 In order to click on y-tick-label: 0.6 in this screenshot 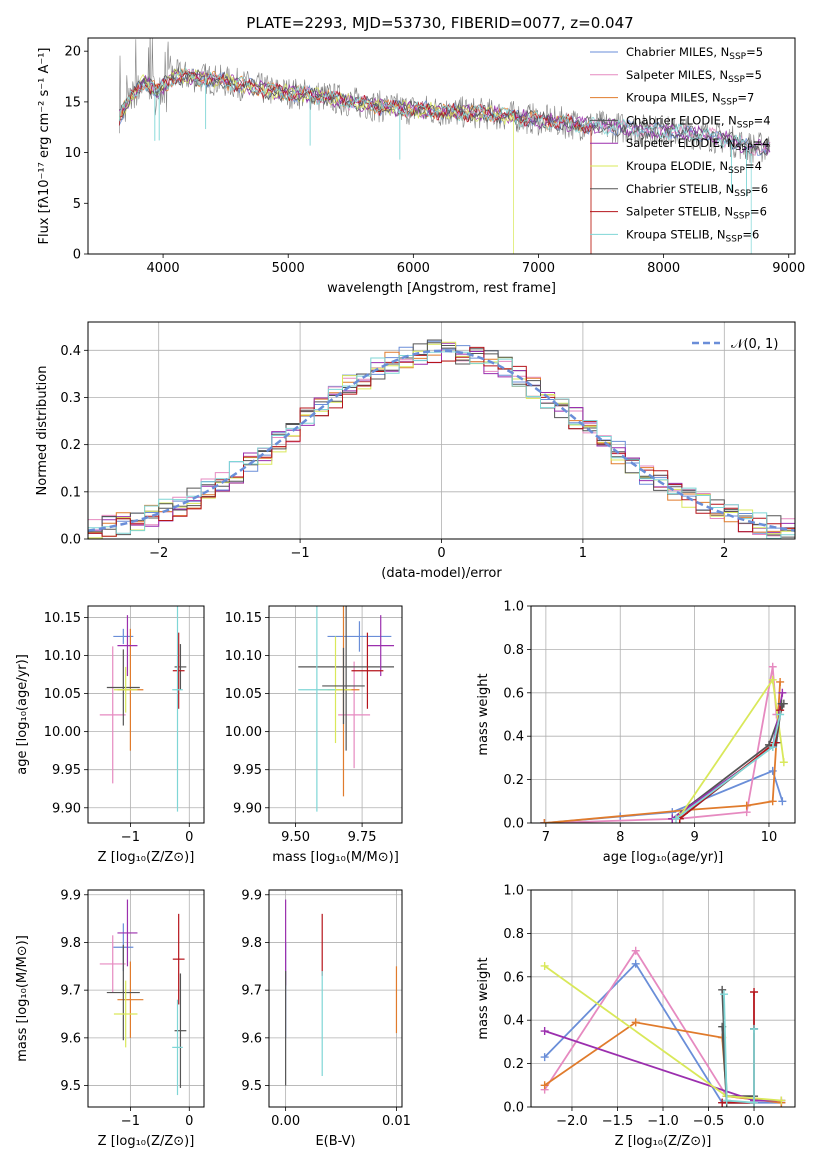, I will do `click(513, 977)`.